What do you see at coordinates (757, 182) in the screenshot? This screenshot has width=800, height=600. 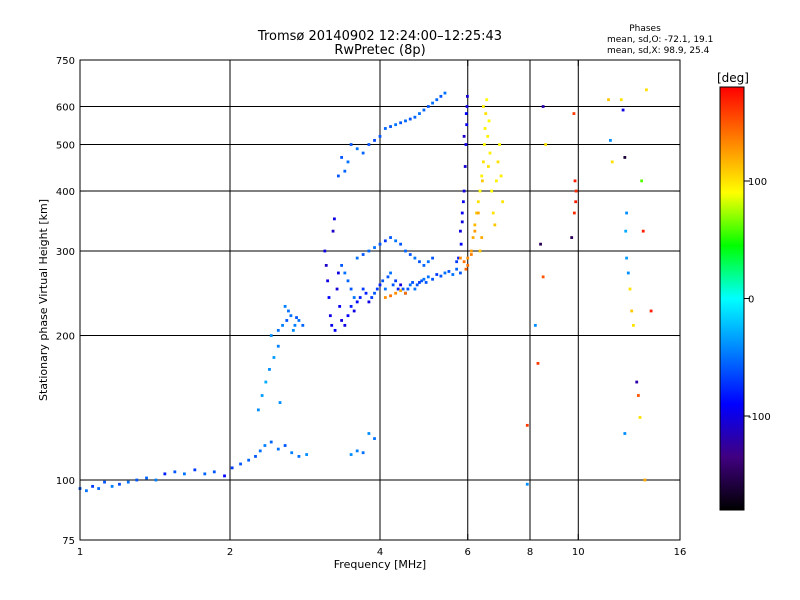 I see `colorbar-tick-label: 100` at bounding box center [757, 182].